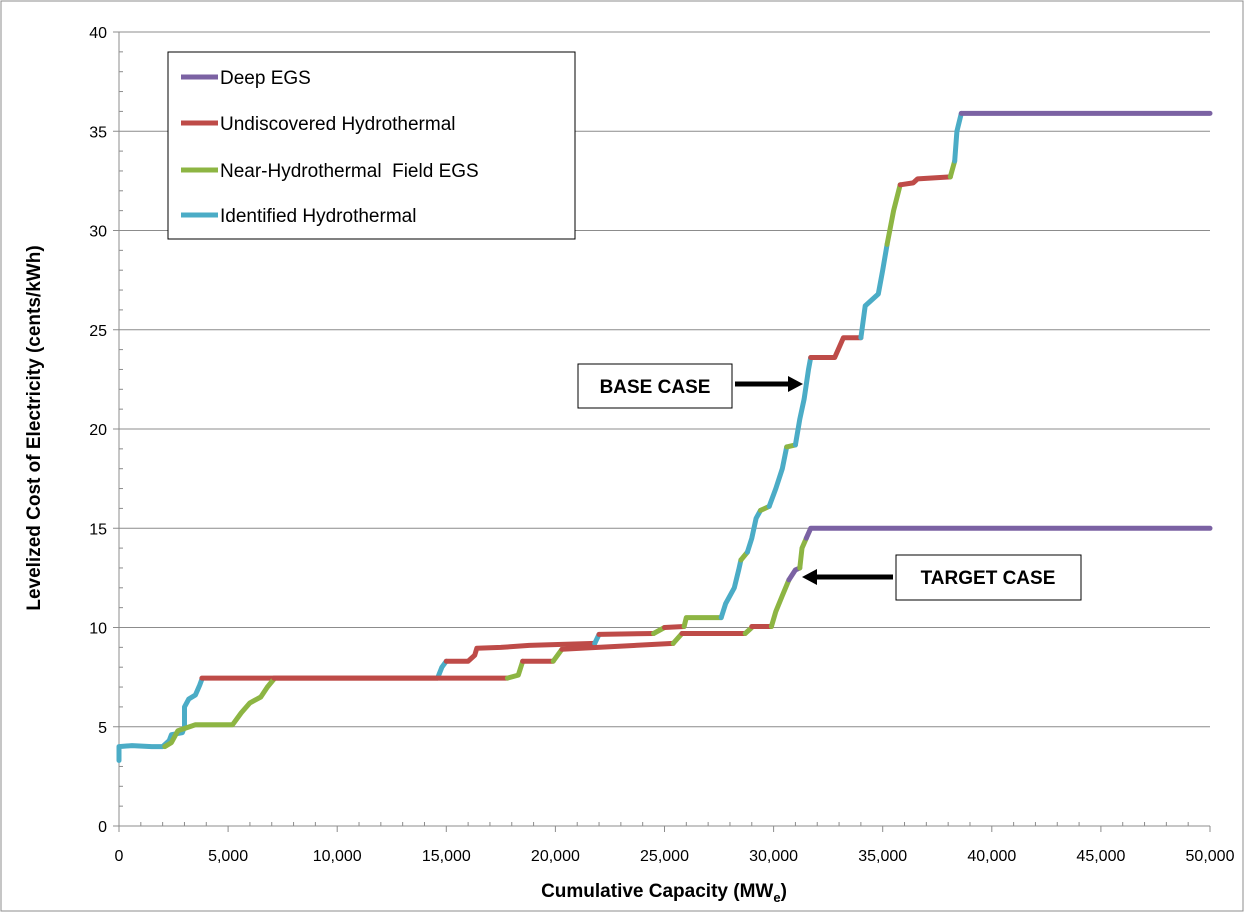 The height and width of the screenshot is (912, 1244). Describe the element at coordinates (119, 856) in the screenshot. I see `x-tick-label-0: 0` at that location.